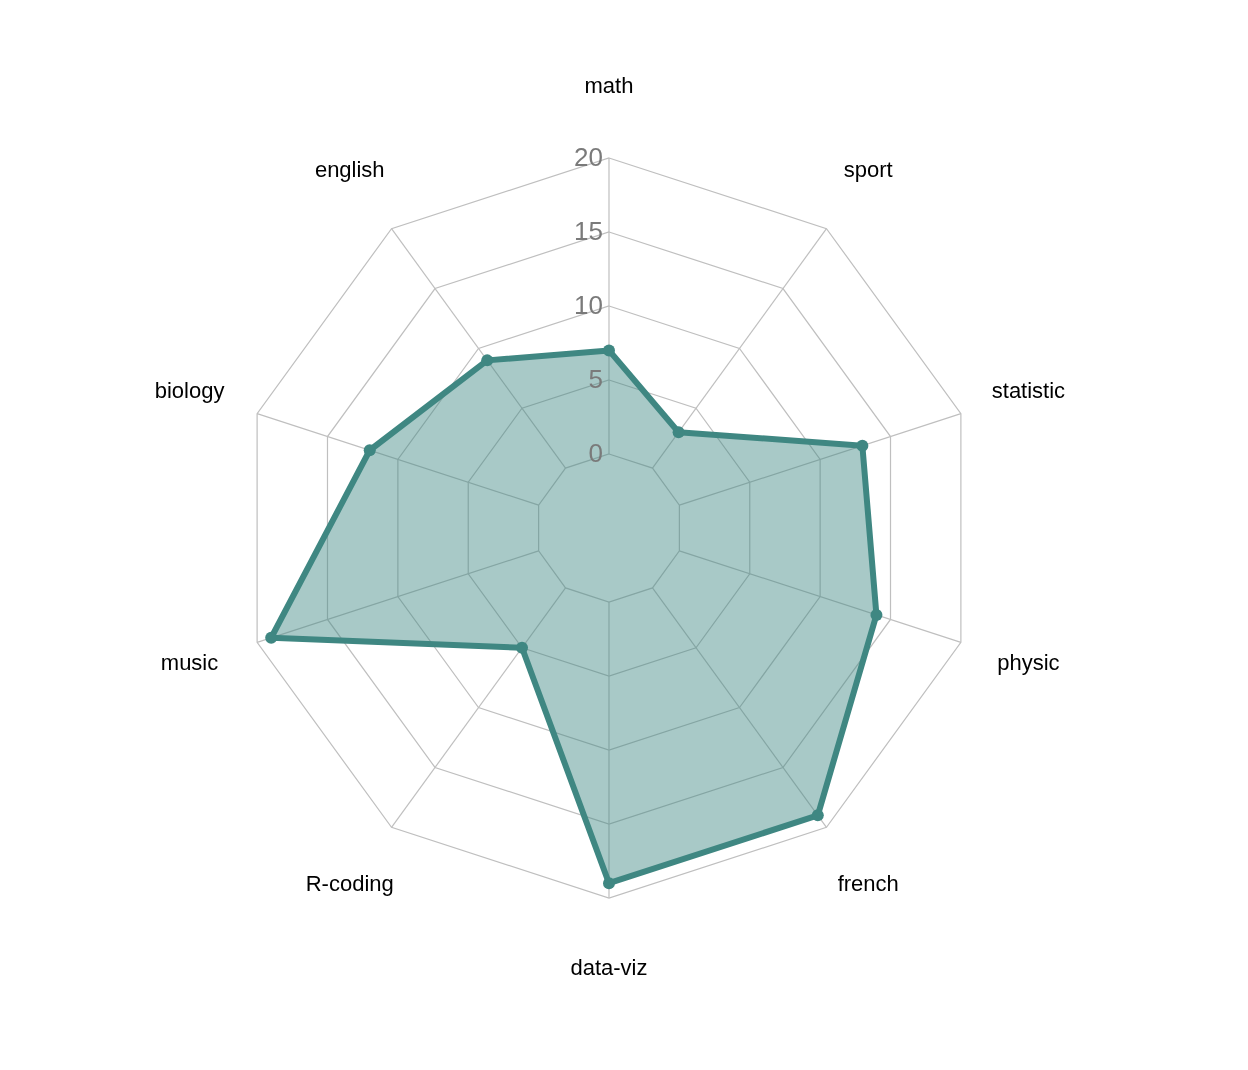 The height and width of the screenshot is (1070, 1248). I want to click on y-tick-label: 15, so click(588, 231).